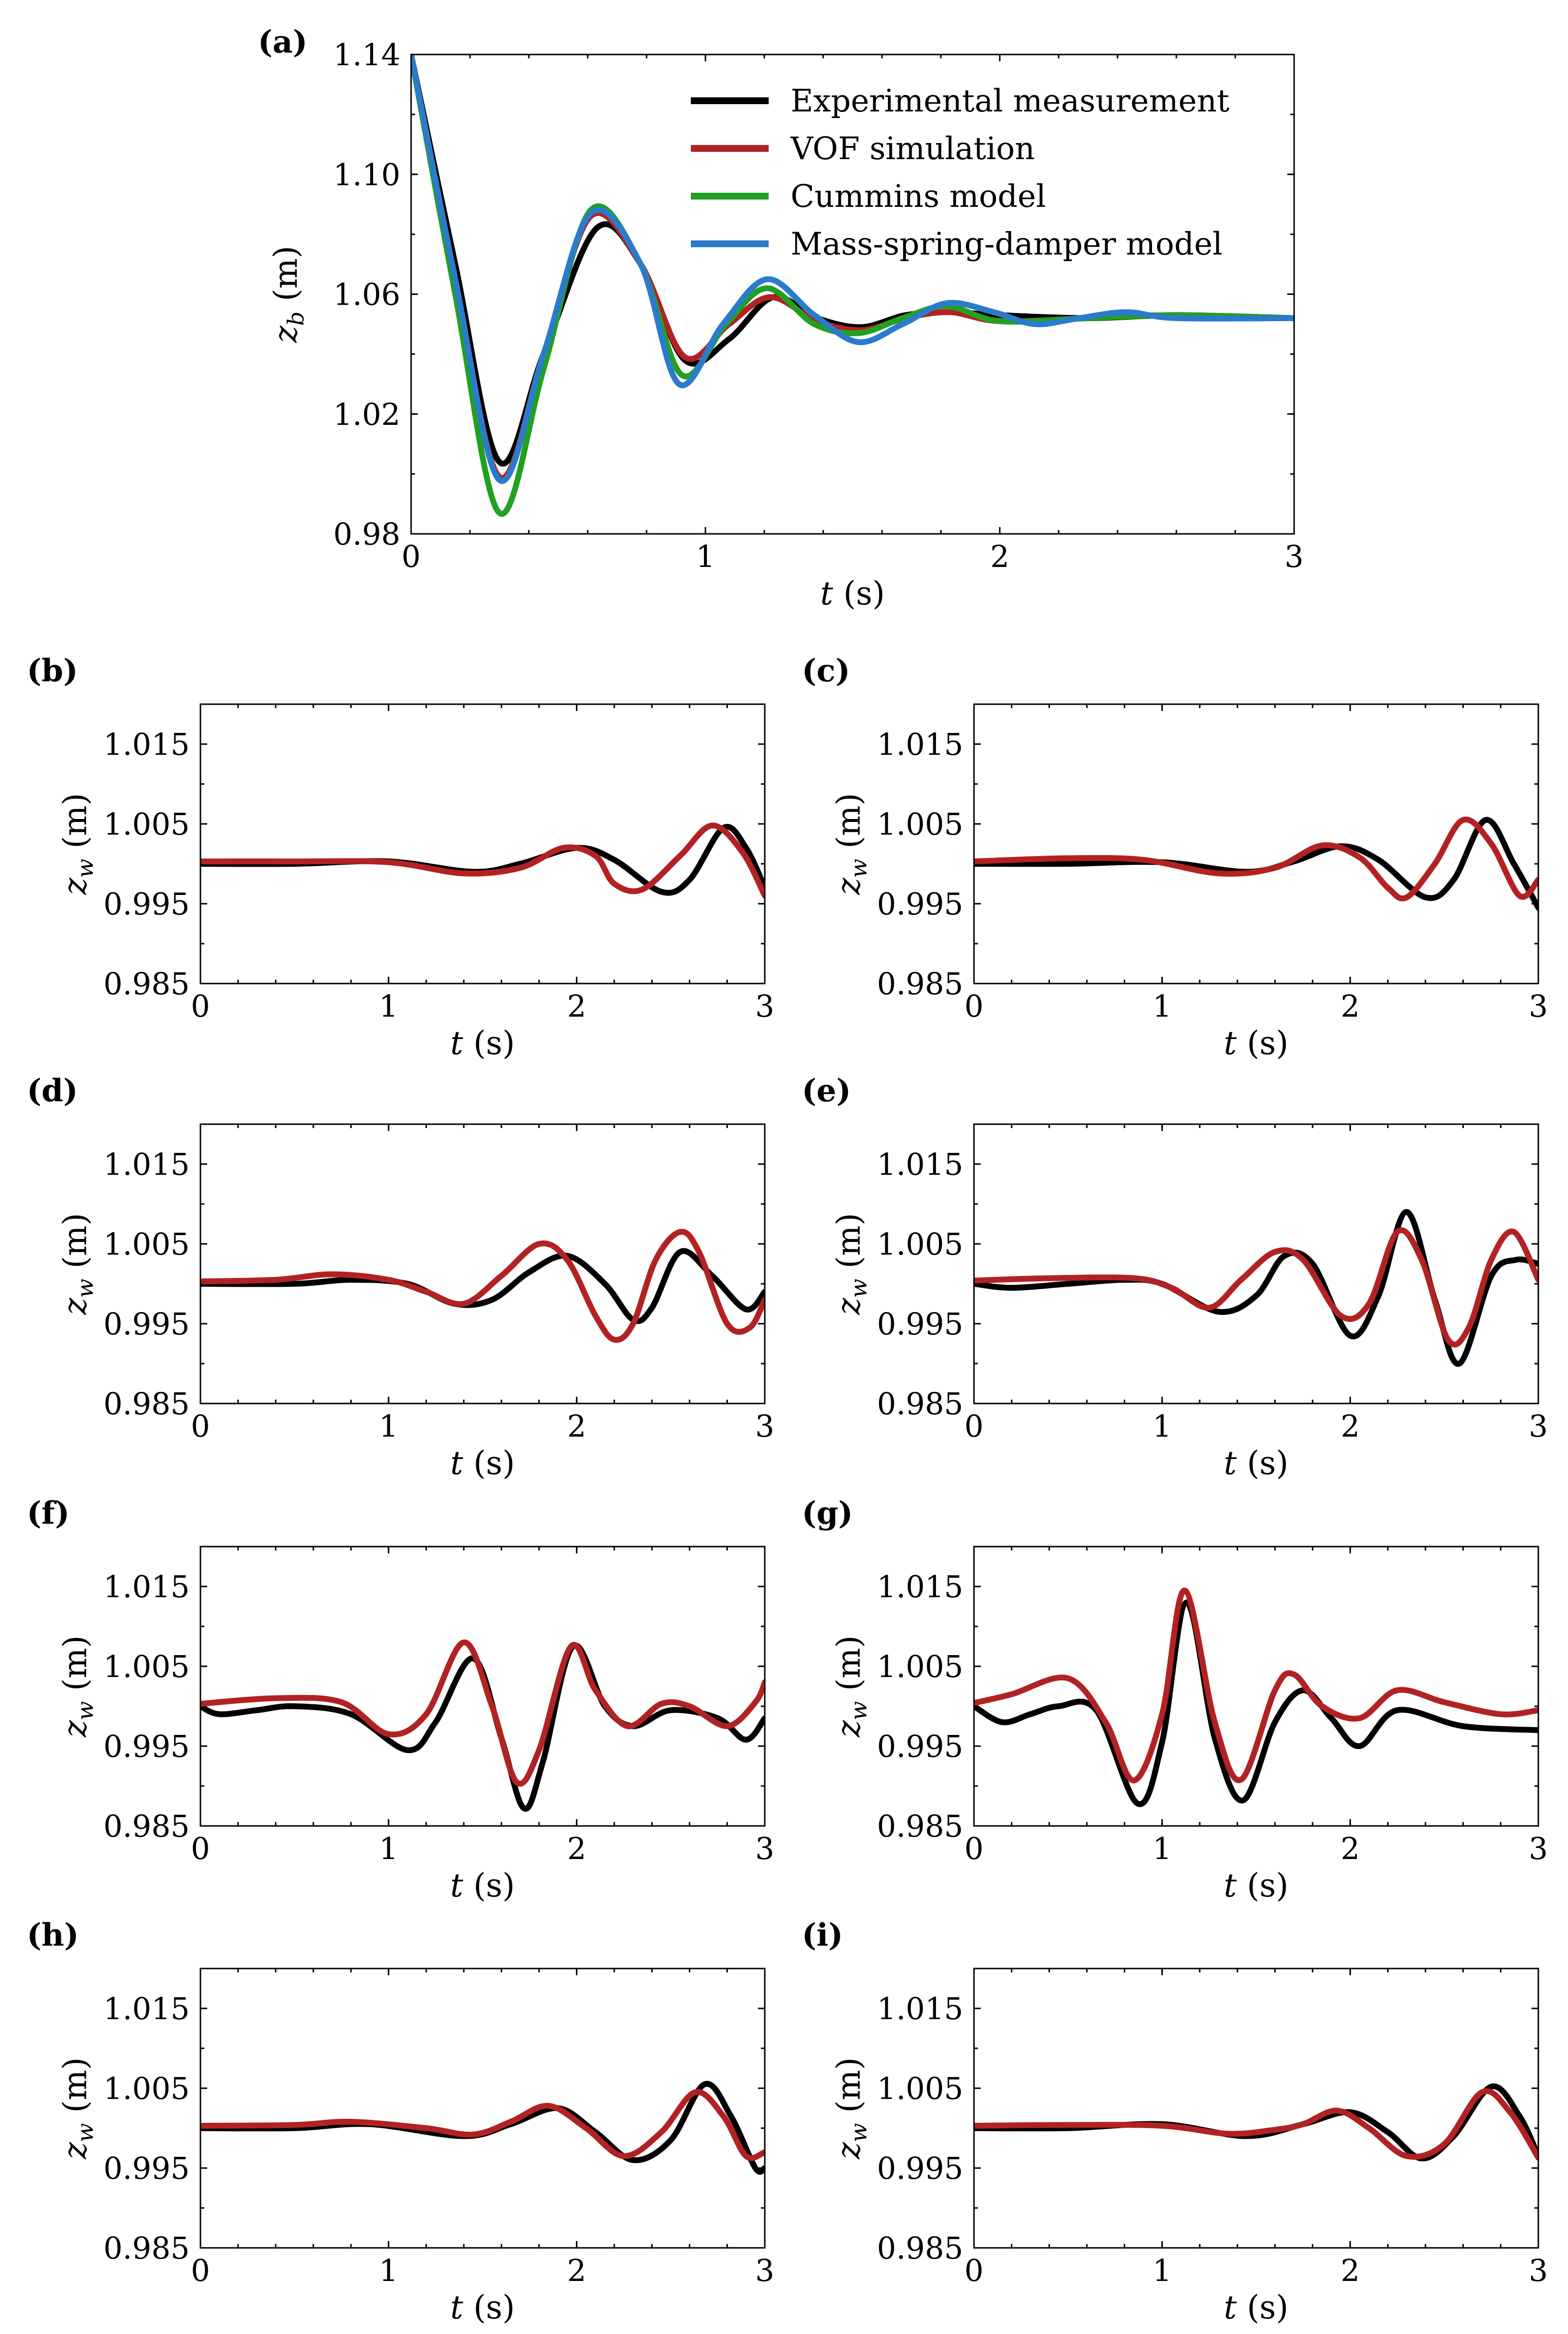 The image size is (1568, 2334). I want to click on panel-label: (h), so click(53, 1935).